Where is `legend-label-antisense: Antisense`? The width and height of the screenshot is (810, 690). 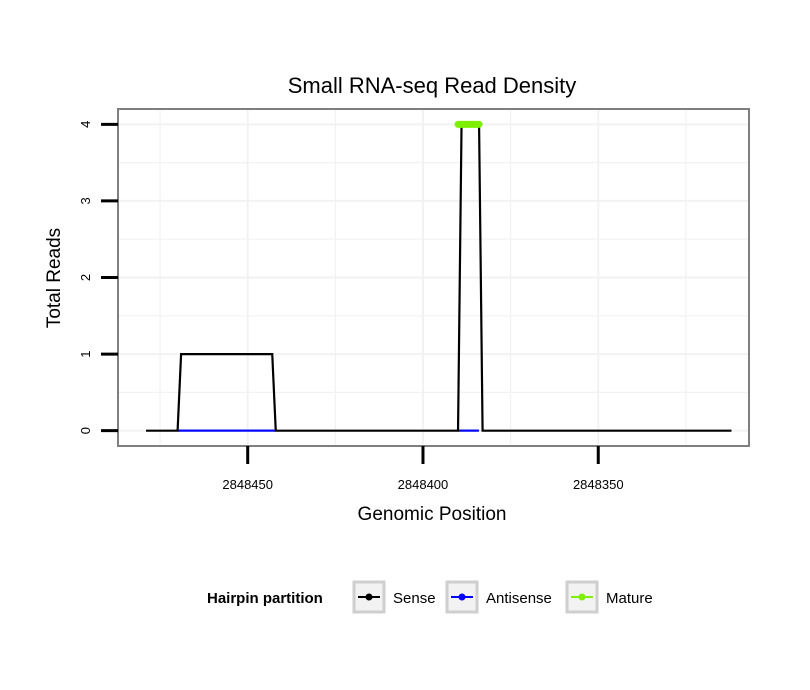
legend-label-antisense: Antisense is located at coordinates (519, 598).